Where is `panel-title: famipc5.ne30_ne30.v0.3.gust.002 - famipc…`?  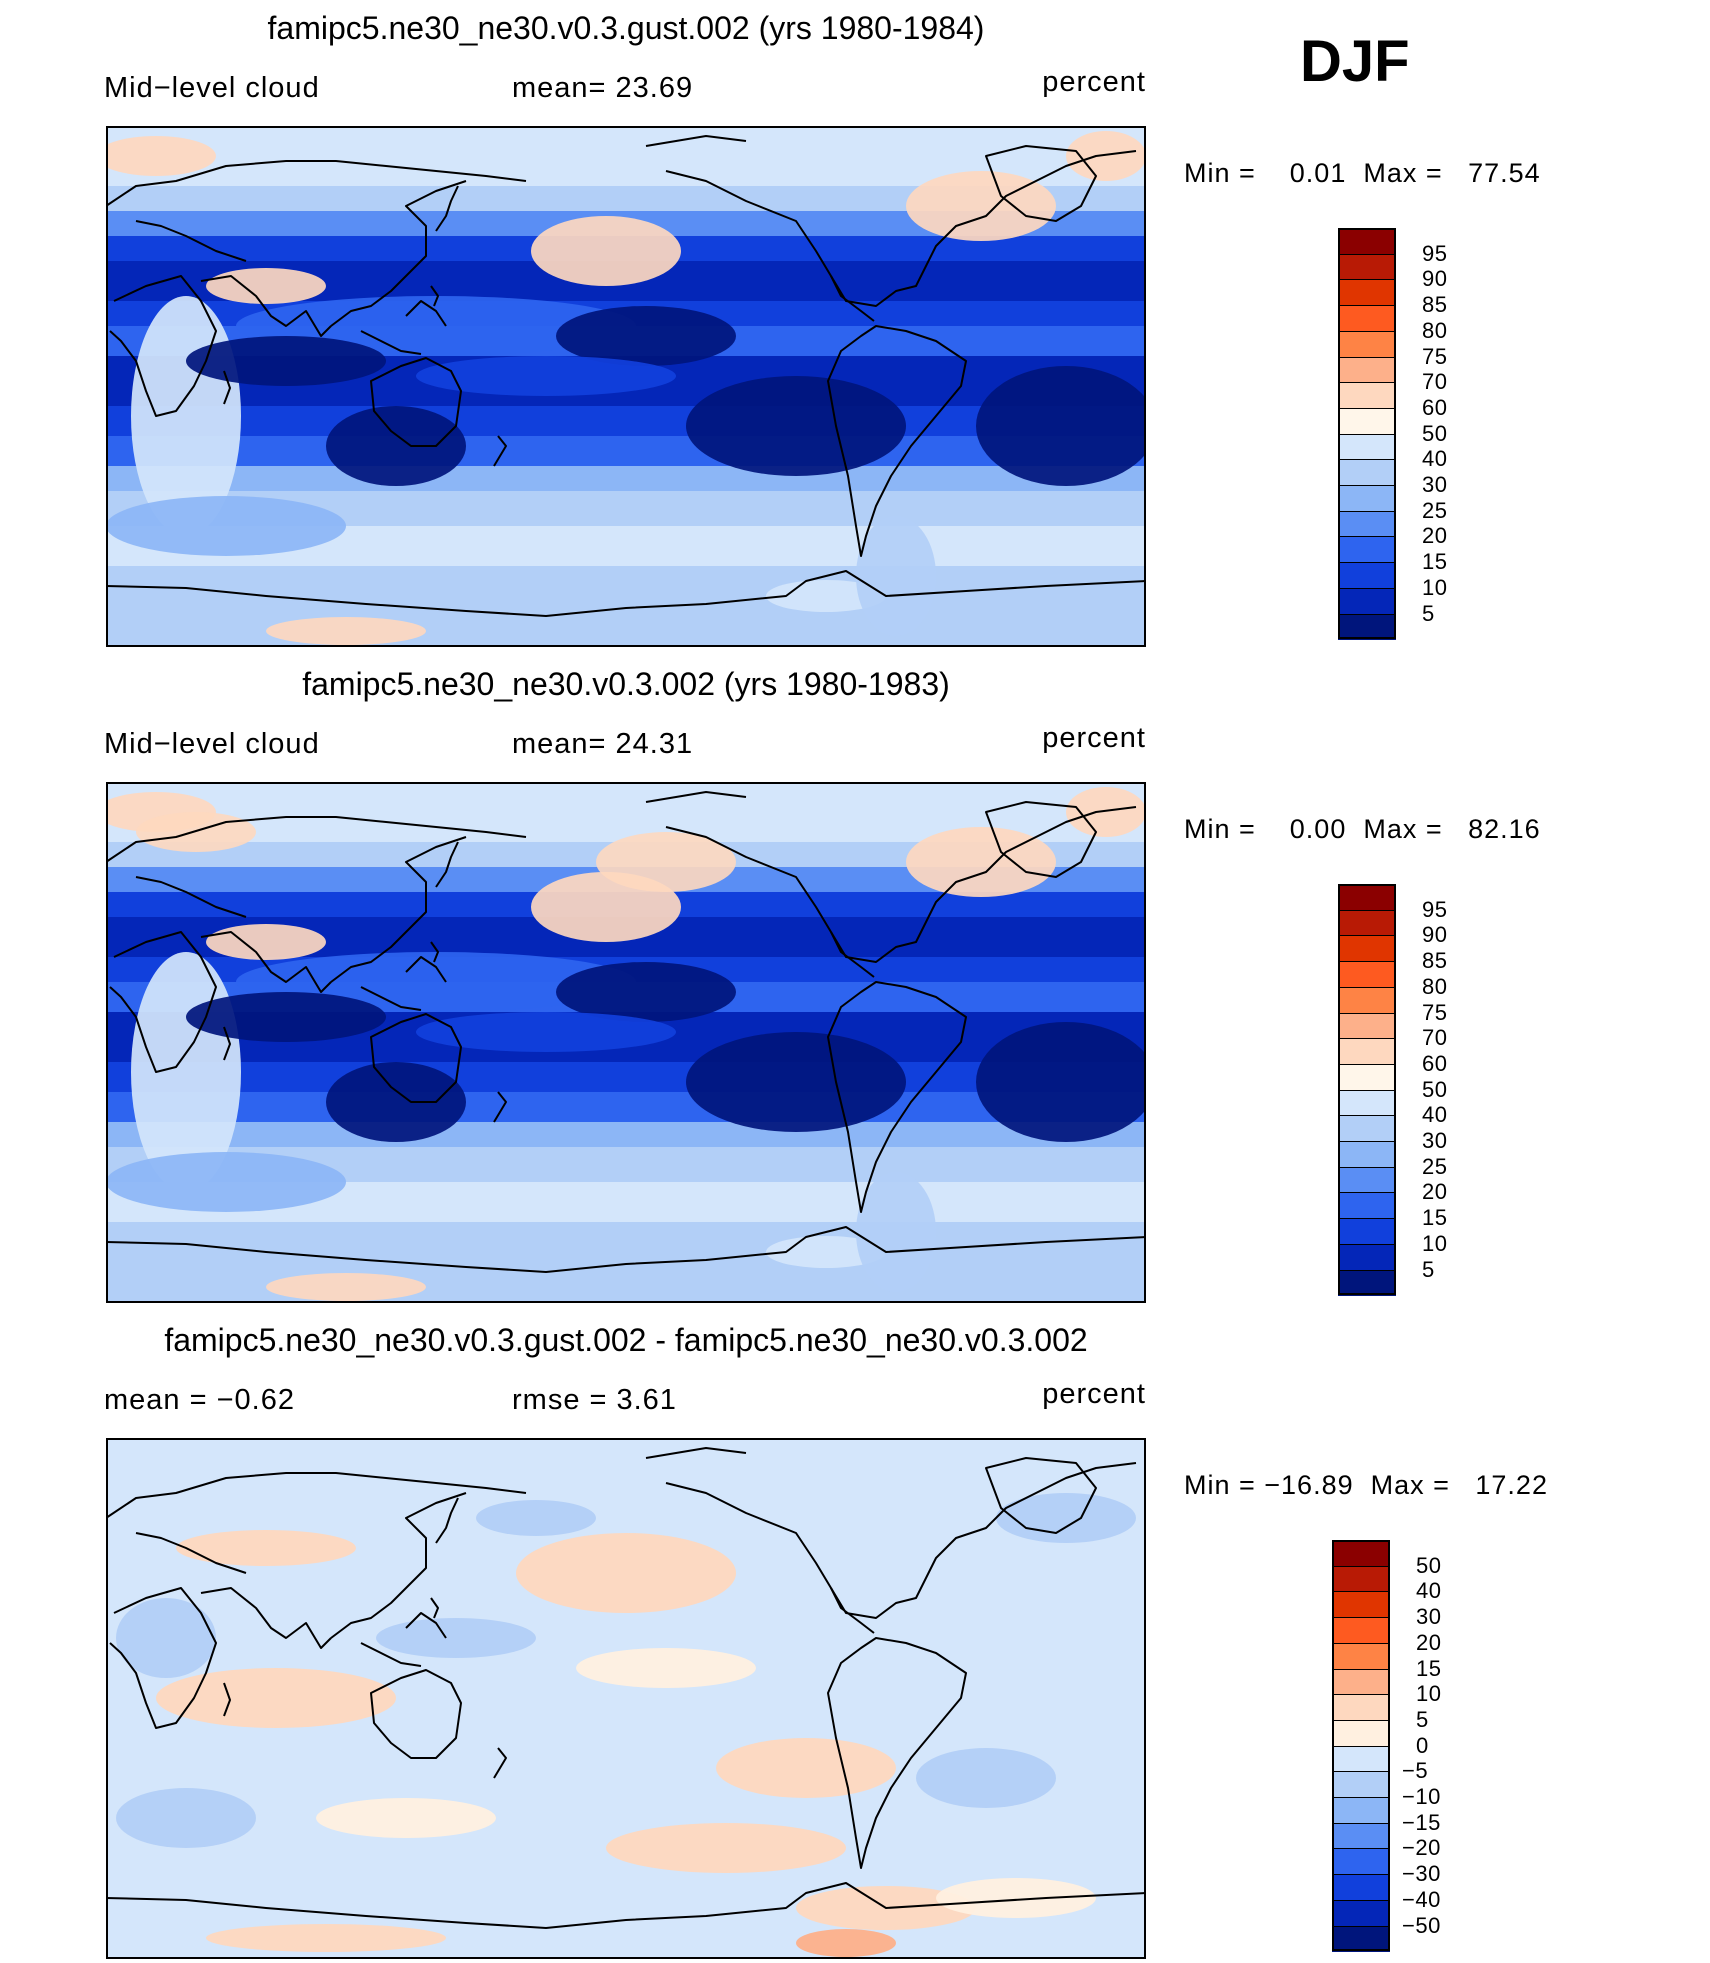
panel-title: famipc5.ne30_ne30.v0.3.gust.002 - famipc… is located at coordinates (626, 1340).